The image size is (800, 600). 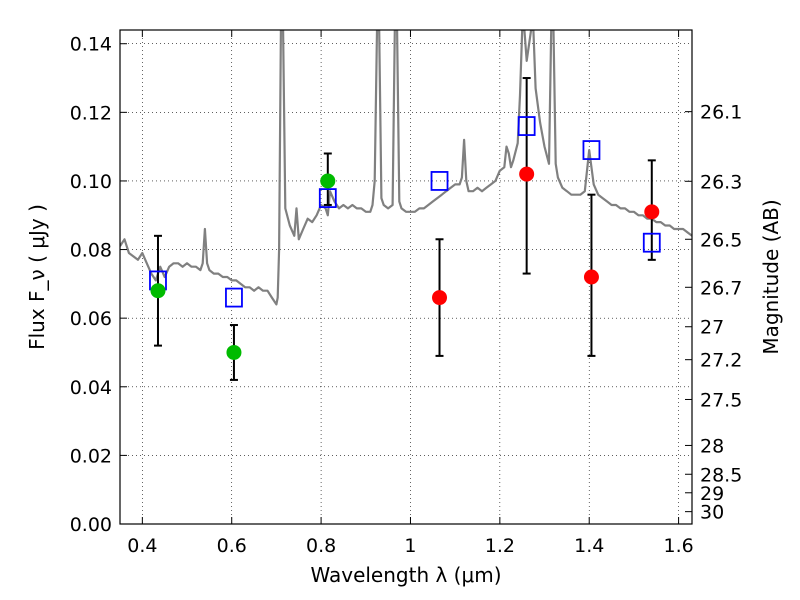 I want to click on y-tick-label: 0.00, so click(x=91, y=525).